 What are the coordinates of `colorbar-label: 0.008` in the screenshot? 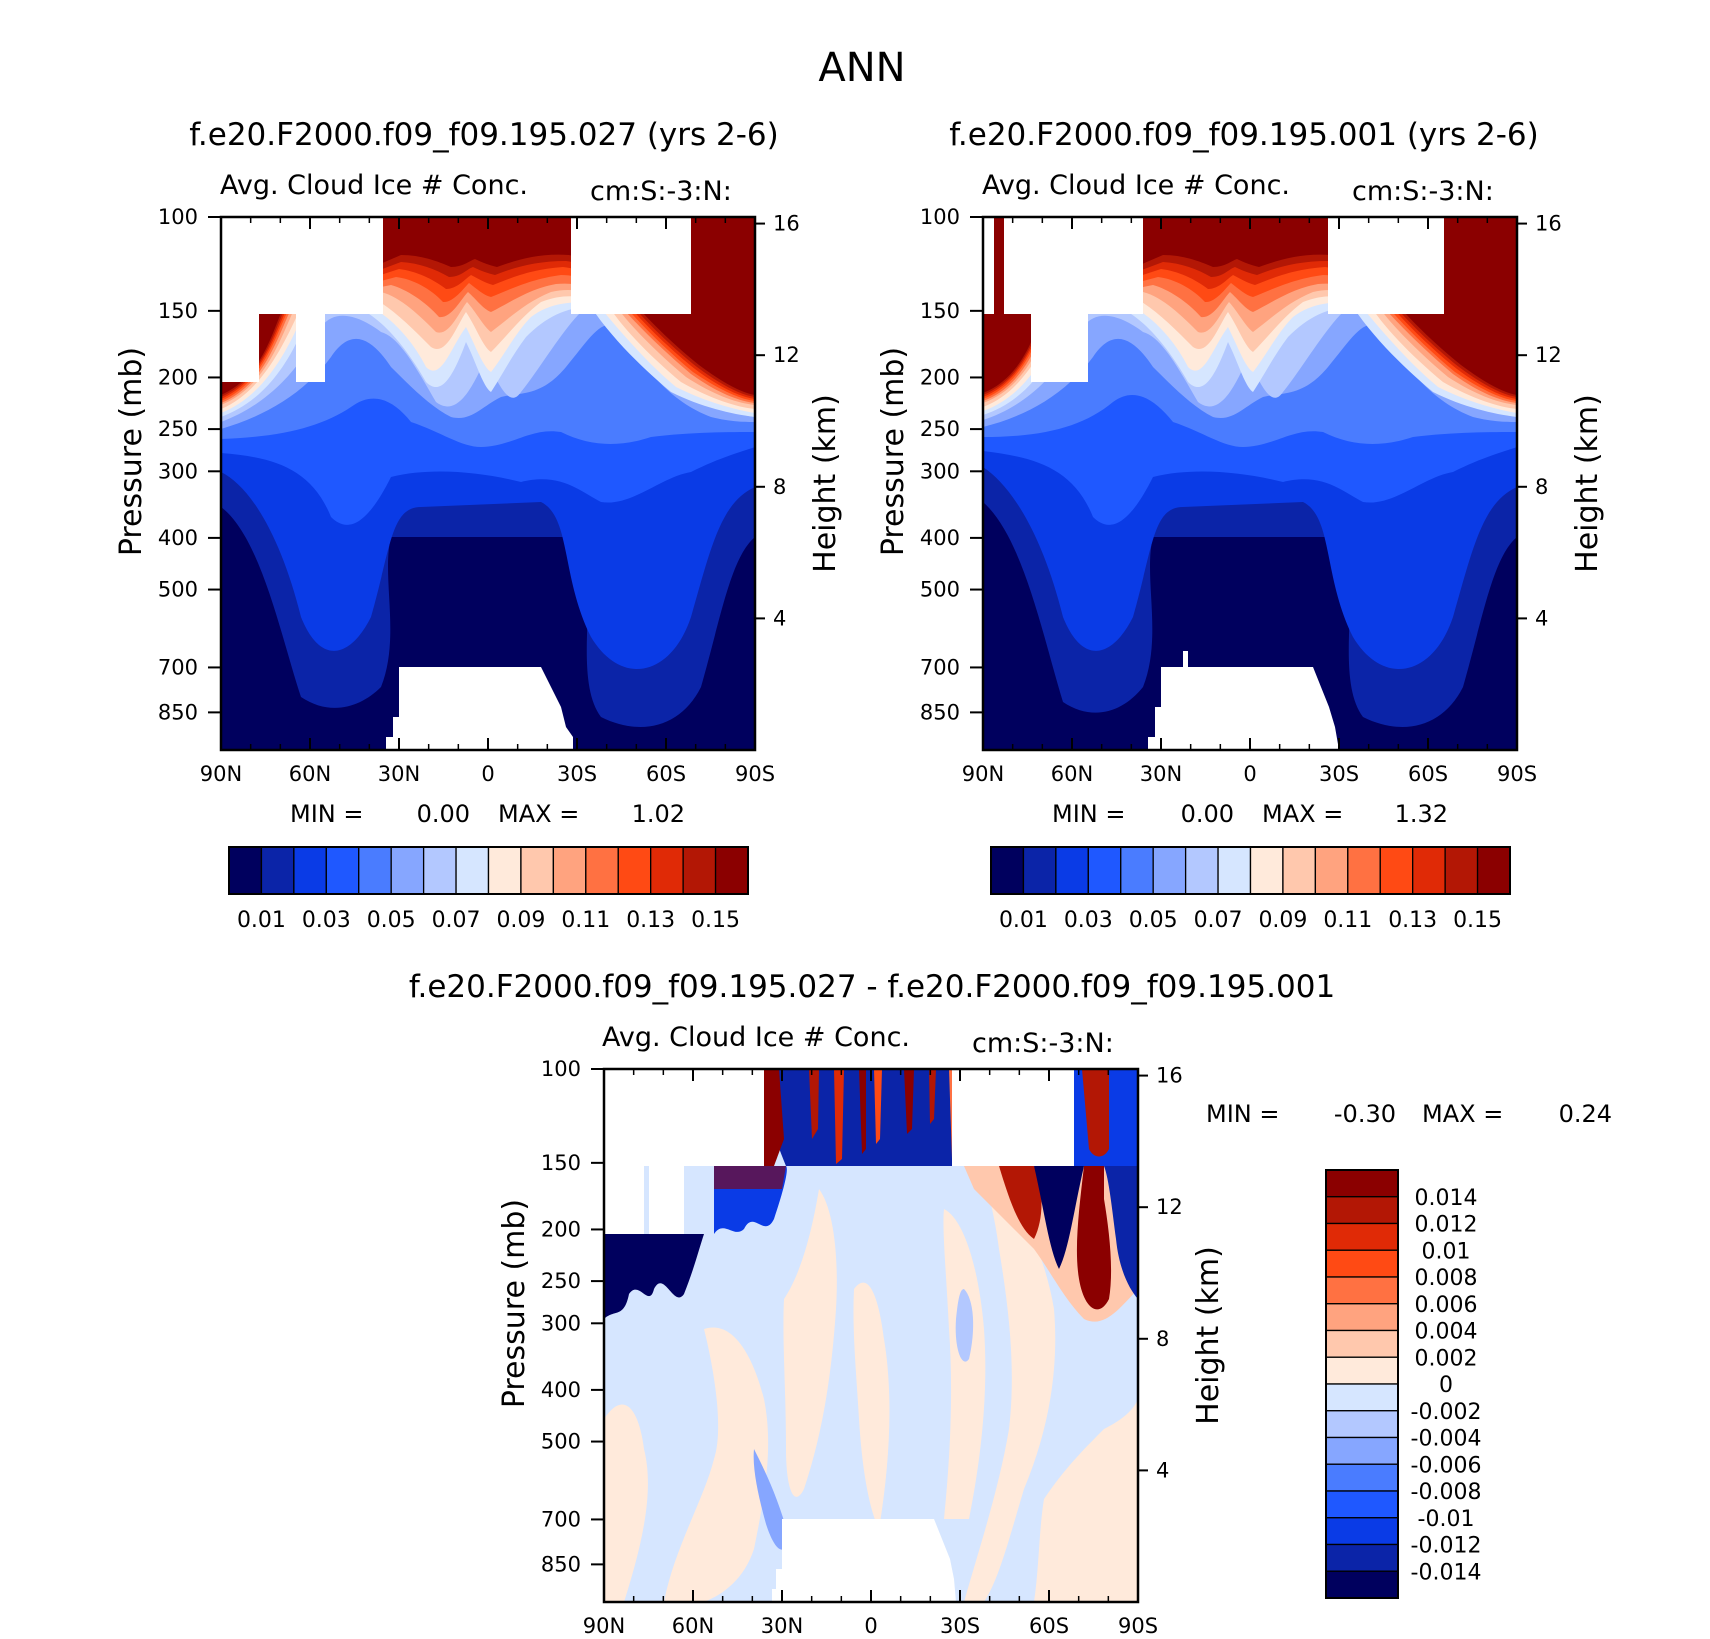 It's located at (1446, 1278).